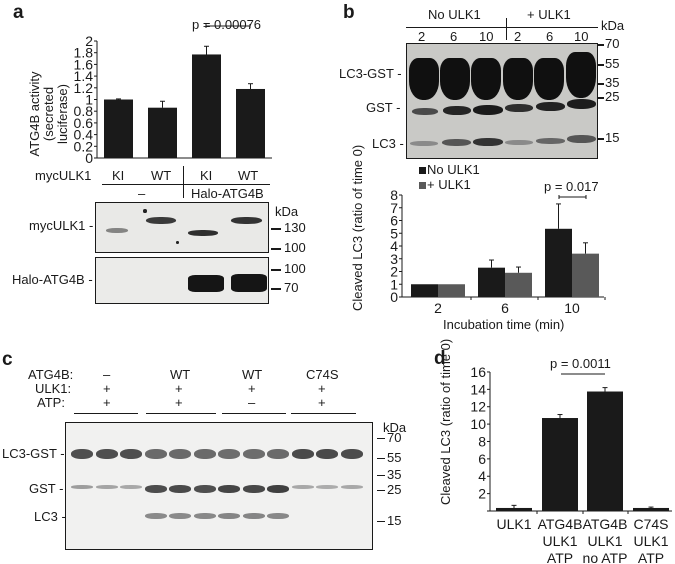 The width and height of the screenshot is (675, 564). What do you see at coordinates (478, 372) in the screenshot?
I see `y-tick-label: 16` at bounding box center [478, 372].